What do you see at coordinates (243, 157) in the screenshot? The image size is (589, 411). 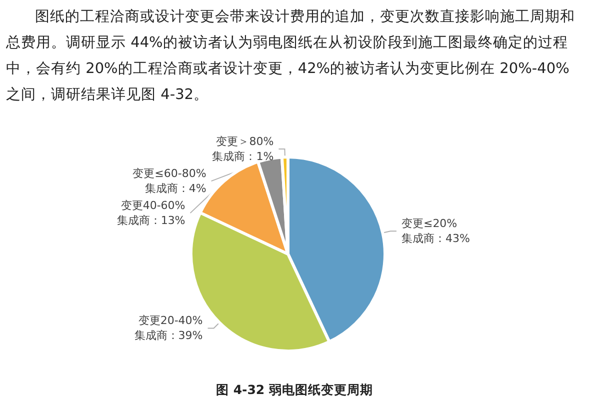 I see `data-label: 集成商：1%` at bounding box center [243, 157].